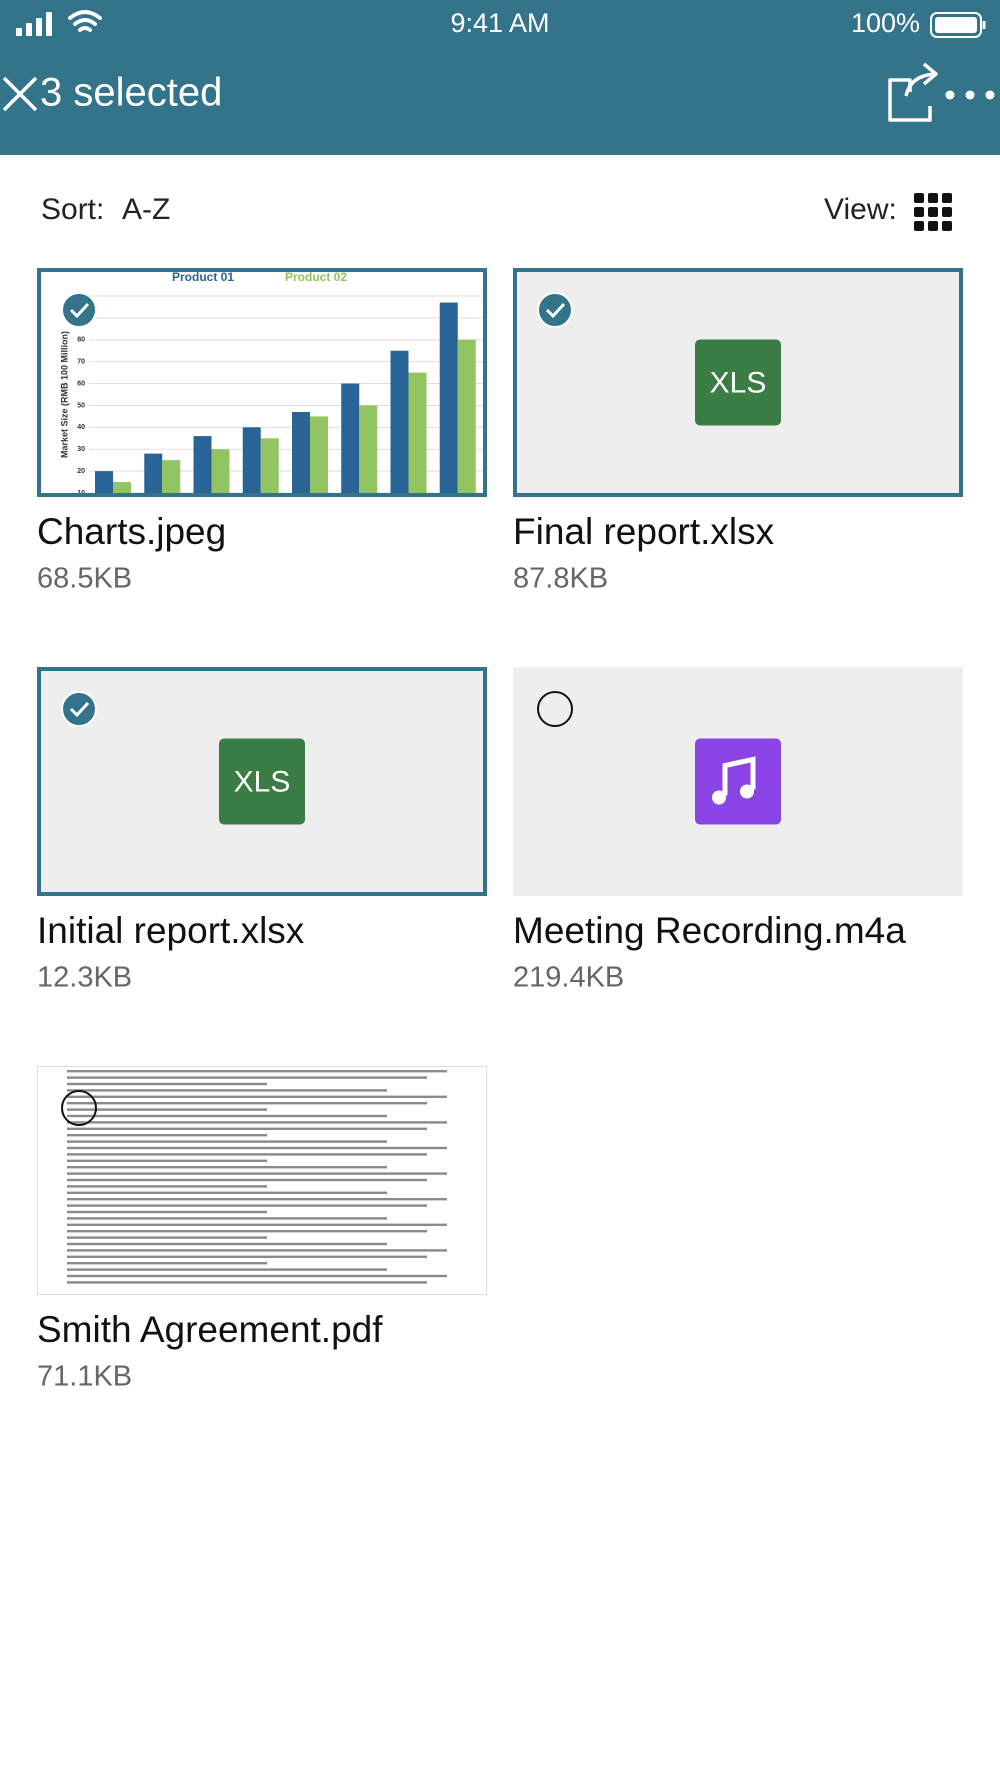  What do you see at coordinates (739, 776) in the screenshot?
I see `music-note` at bounding box center [739, 776].